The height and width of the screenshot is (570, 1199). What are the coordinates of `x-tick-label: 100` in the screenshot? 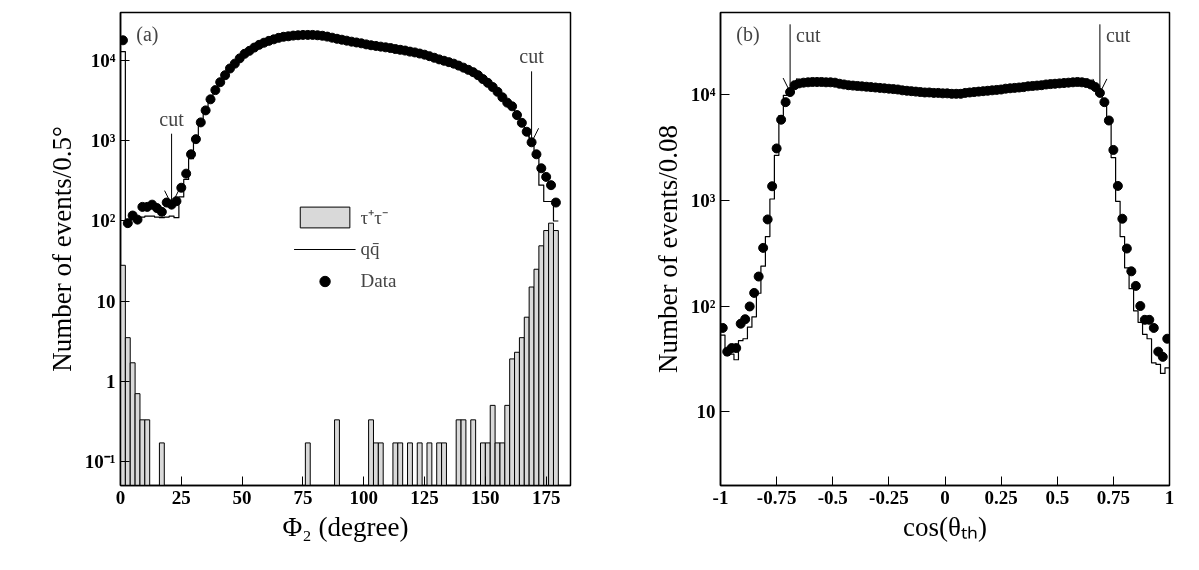 It's located at (363, 497).